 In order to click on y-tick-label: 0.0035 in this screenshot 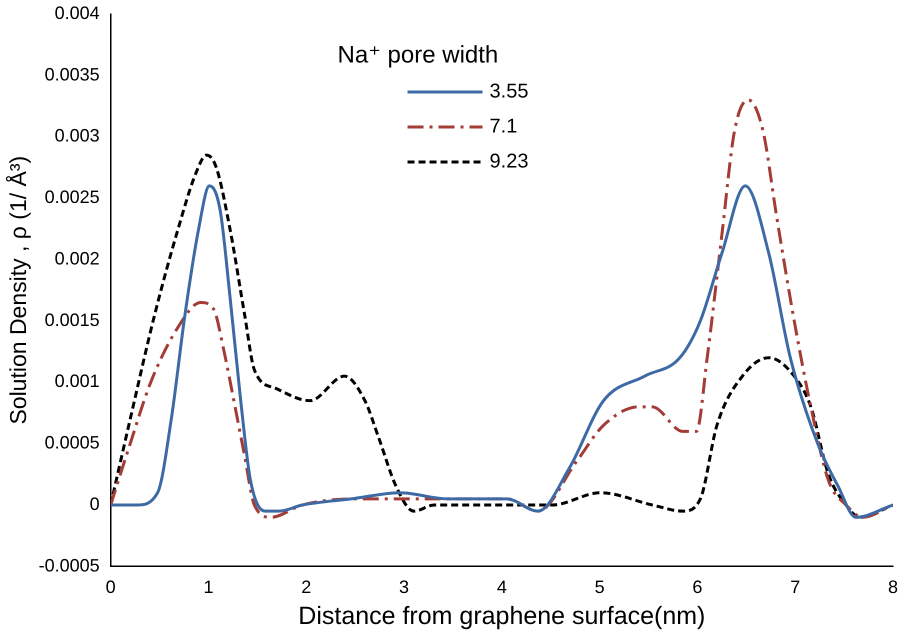, I will do `click(72, 74)`.